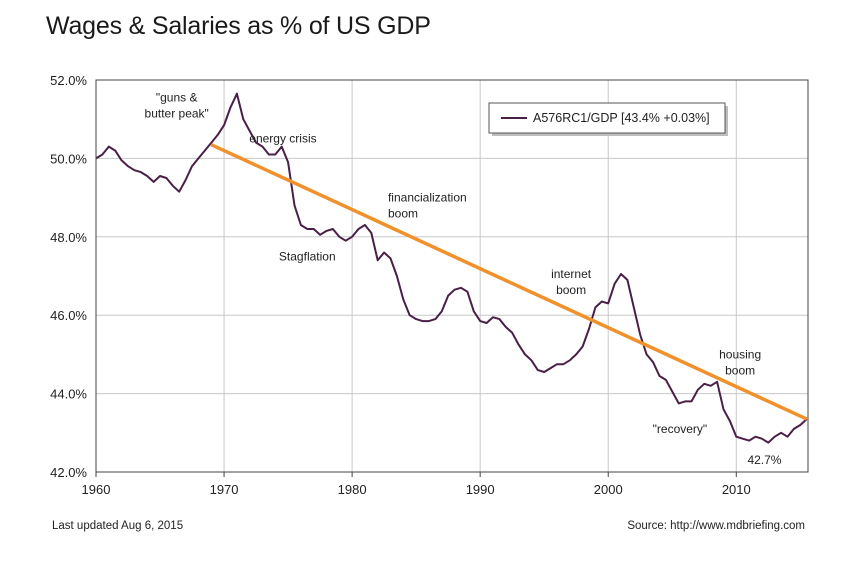 The width and height of the screenshot is (859, 562). What do you see at coordinates (307, 256) in the screenshot?
I see `annotation-label: Stagflation` at bounding box center [307, 256].